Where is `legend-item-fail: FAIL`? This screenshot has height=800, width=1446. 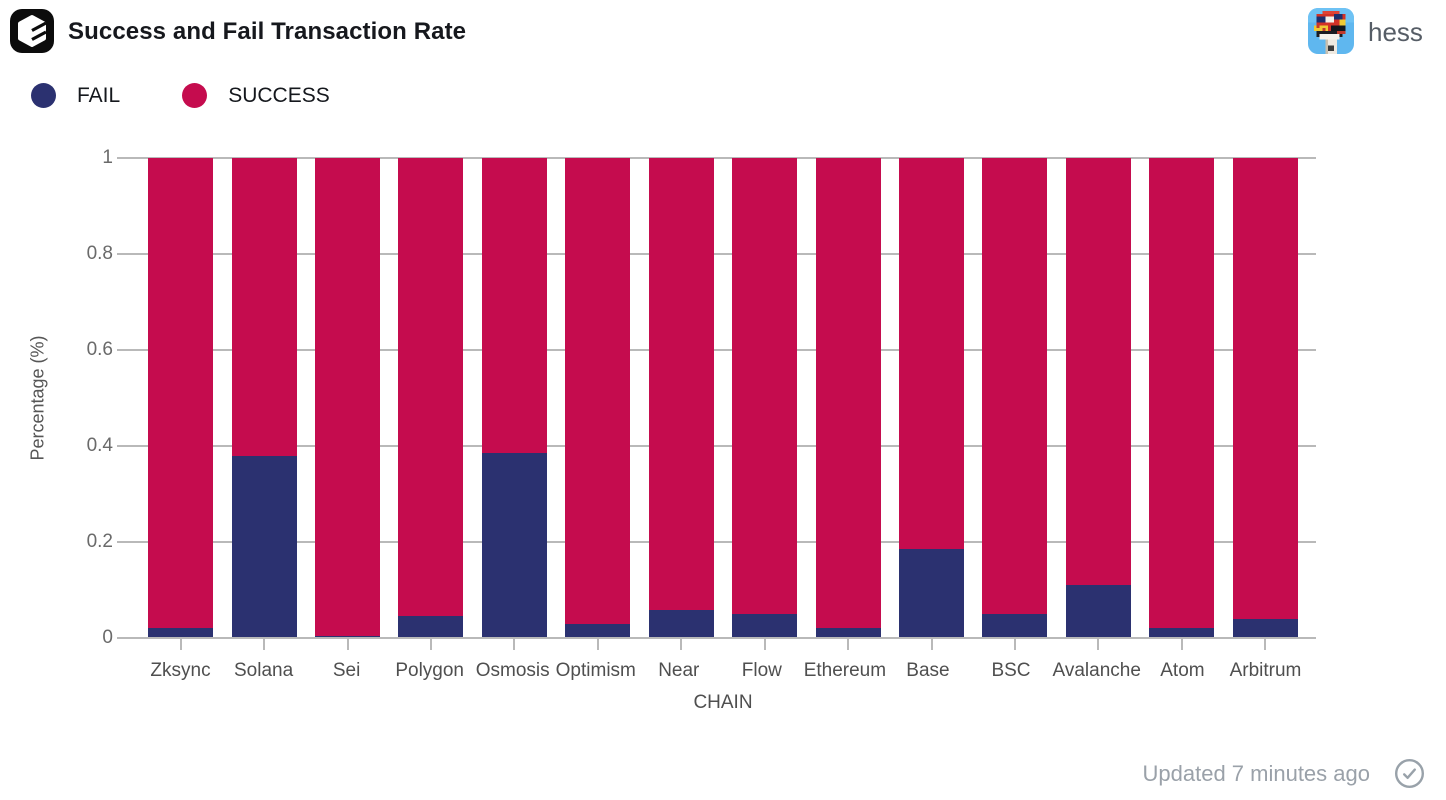
legend-item-fail: FAIL is located at coordinates (75, 95).